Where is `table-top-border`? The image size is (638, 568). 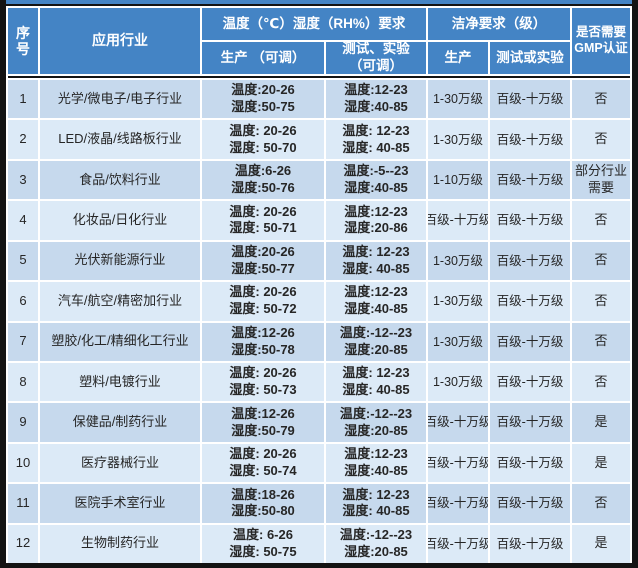 table-top-border is located at coordinates (319, 5).